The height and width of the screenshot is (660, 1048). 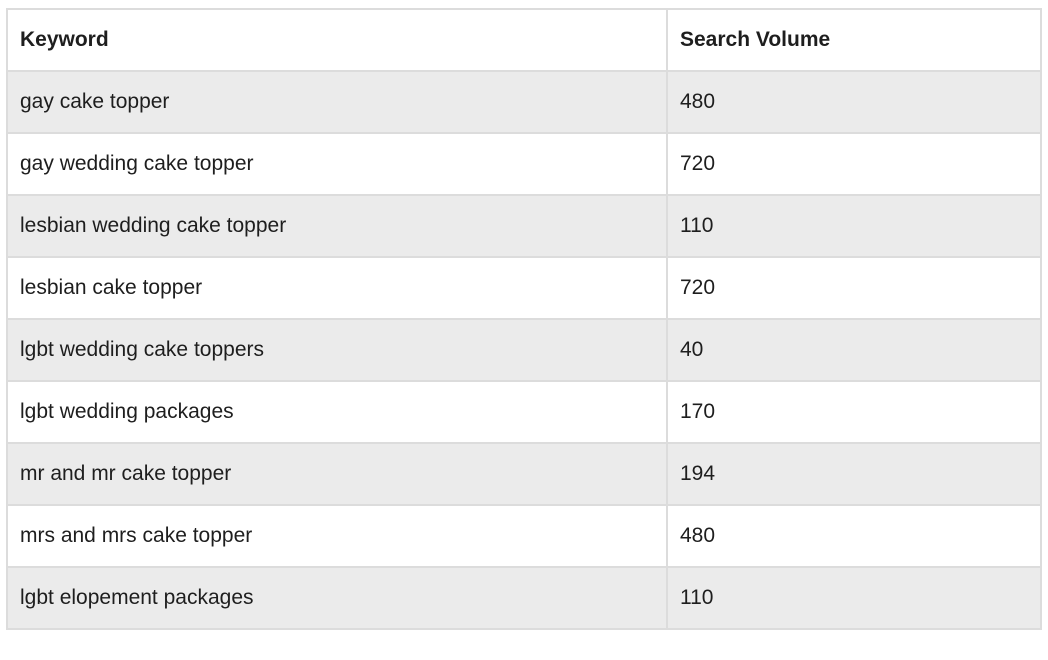 What do you see at coordinates (854, 350) in the screenshot?
I see `search-volume-cell: 40` at bounding box center [854, 350].